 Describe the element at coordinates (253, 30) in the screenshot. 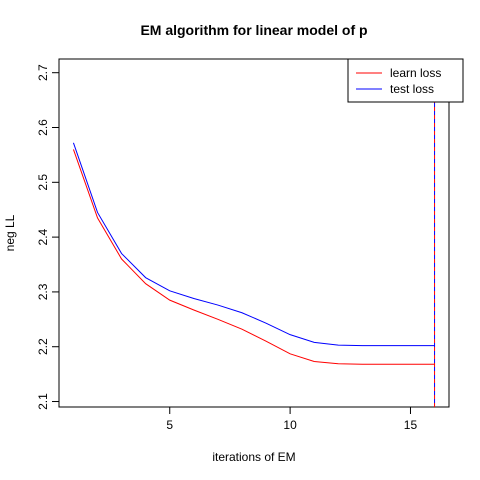

I see `chart-title: EM algorithm for linear model of p` at that location.